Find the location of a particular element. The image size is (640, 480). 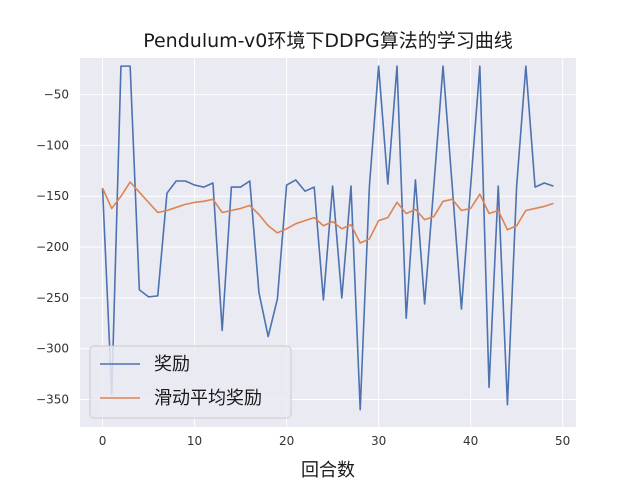

y-tick-label: −200 is located at coordinates (52, 247).